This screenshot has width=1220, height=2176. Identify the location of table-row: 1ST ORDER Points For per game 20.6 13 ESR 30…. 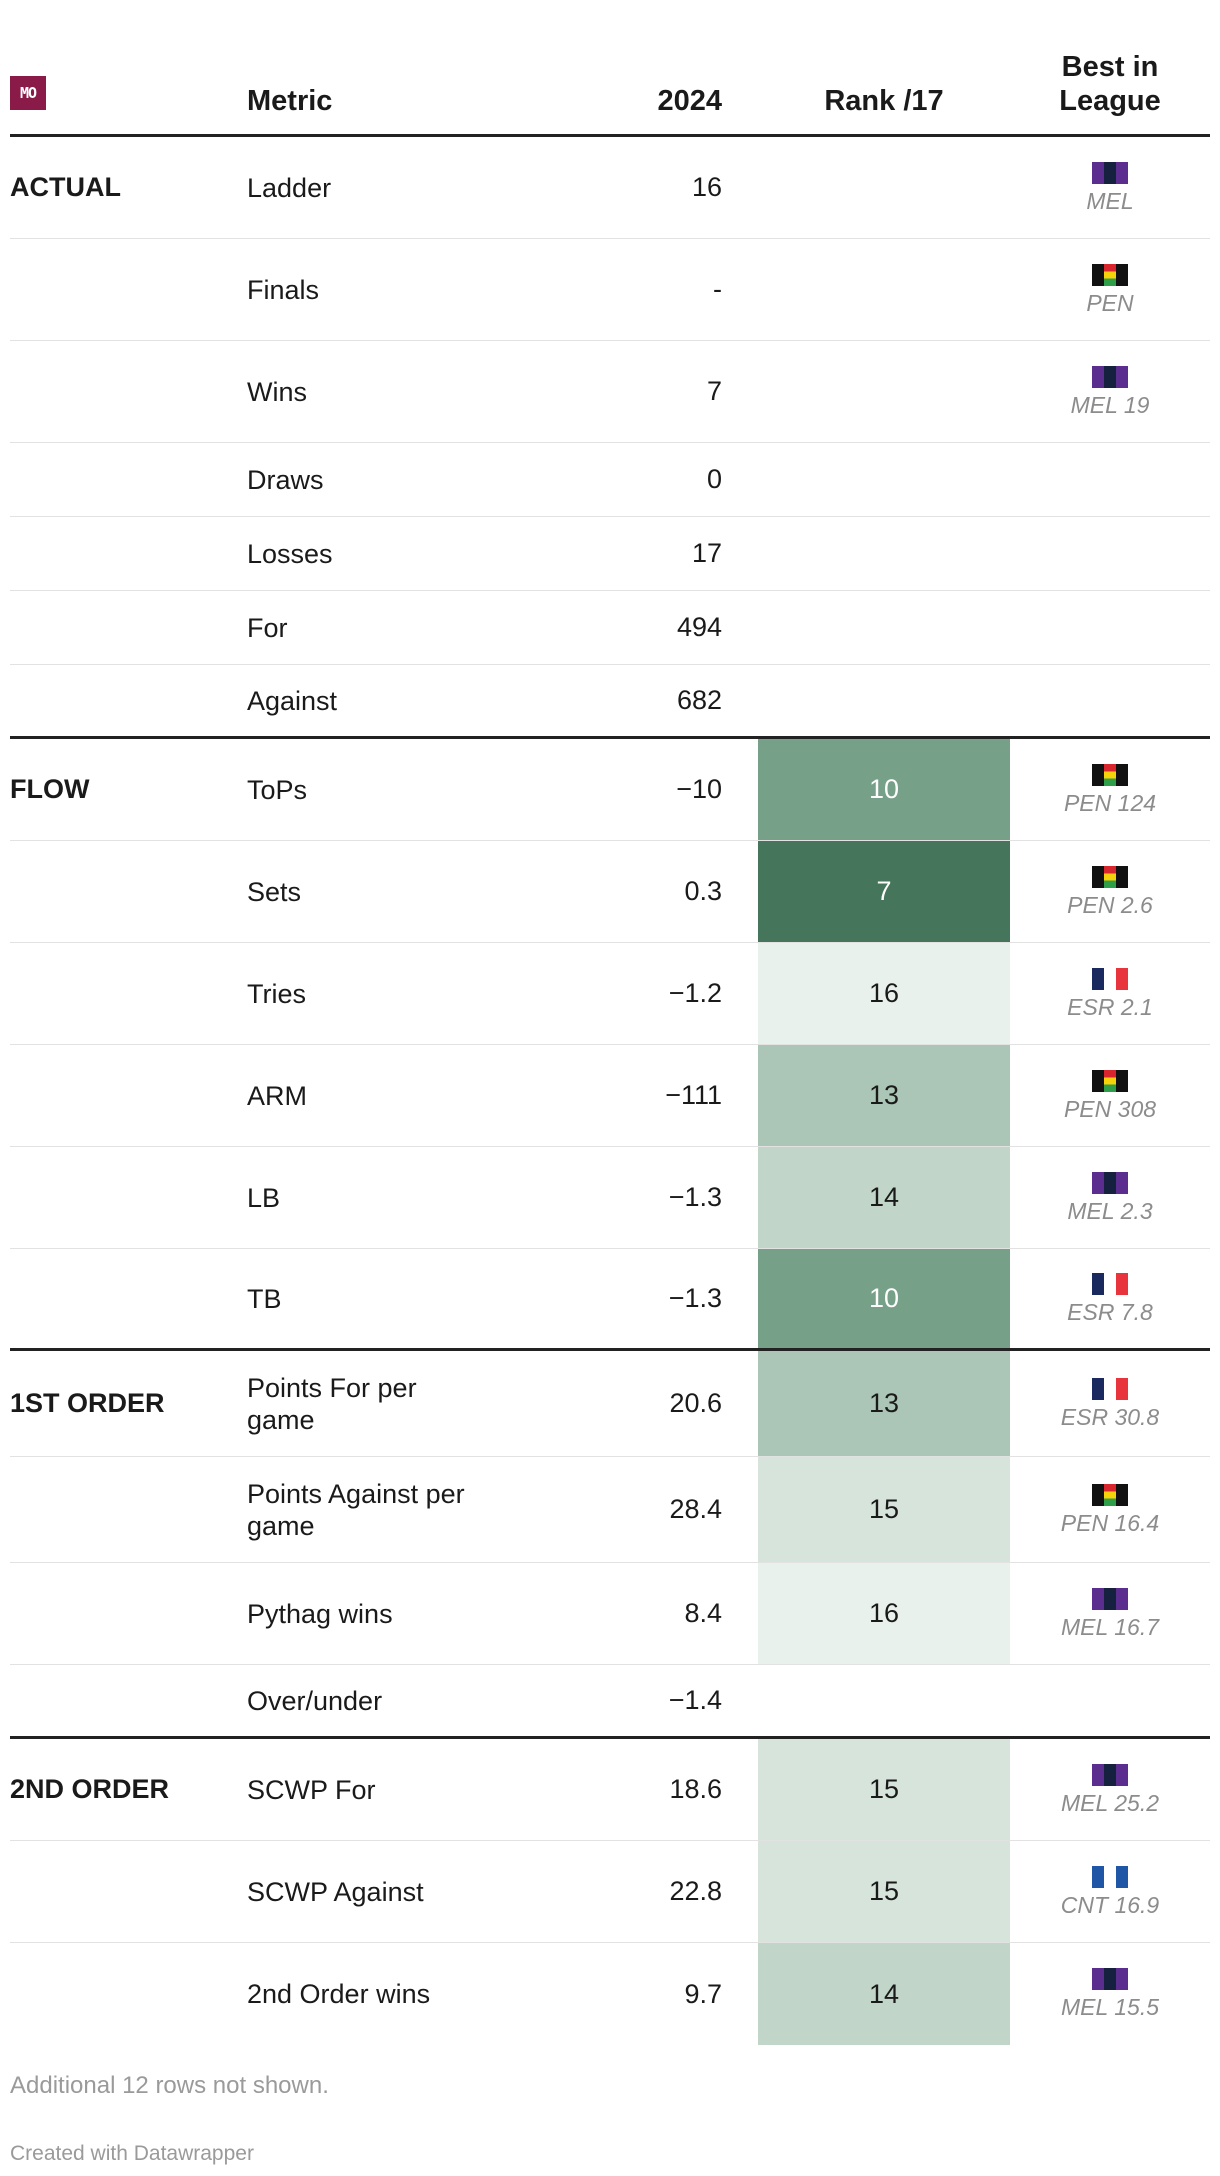
(610, 1404).